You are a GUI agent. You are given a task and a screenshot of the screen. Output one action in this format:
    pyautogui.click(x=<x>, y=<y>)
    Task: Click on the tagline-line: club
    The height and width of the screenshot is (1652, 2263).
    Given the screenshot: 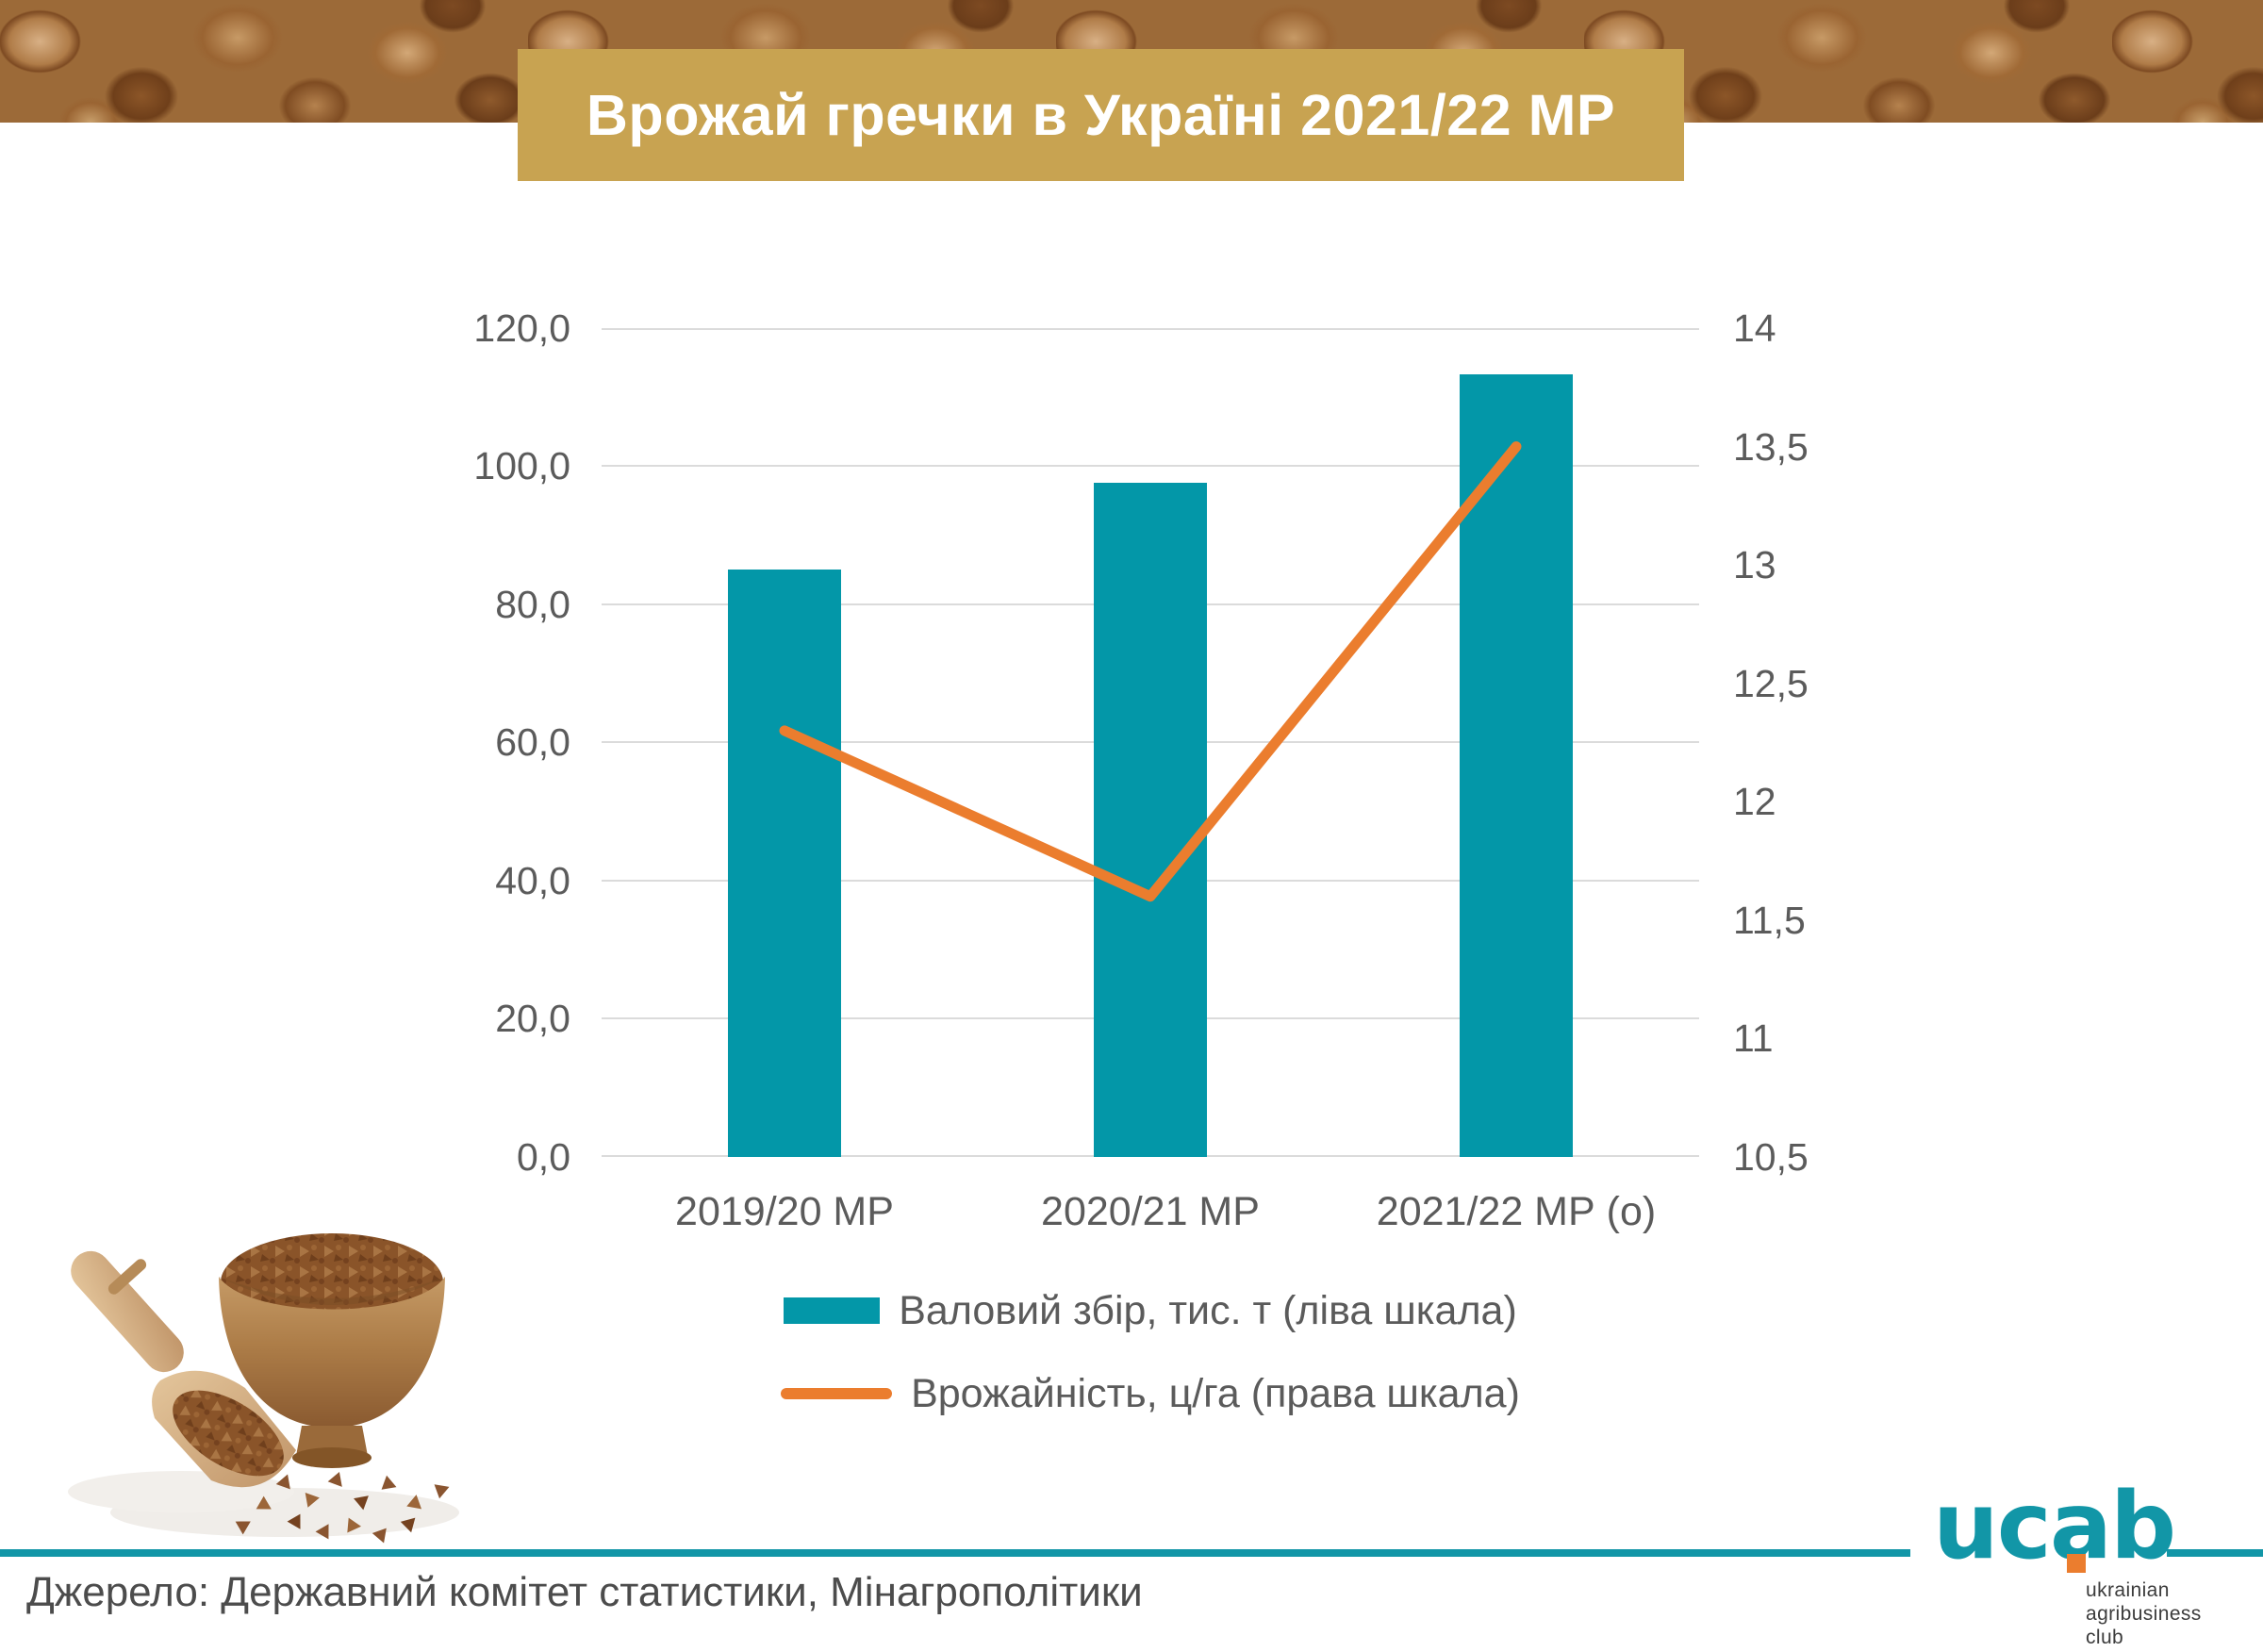 What is the action you would take?
    pyautogui.click(x=2105, y=1637)
    